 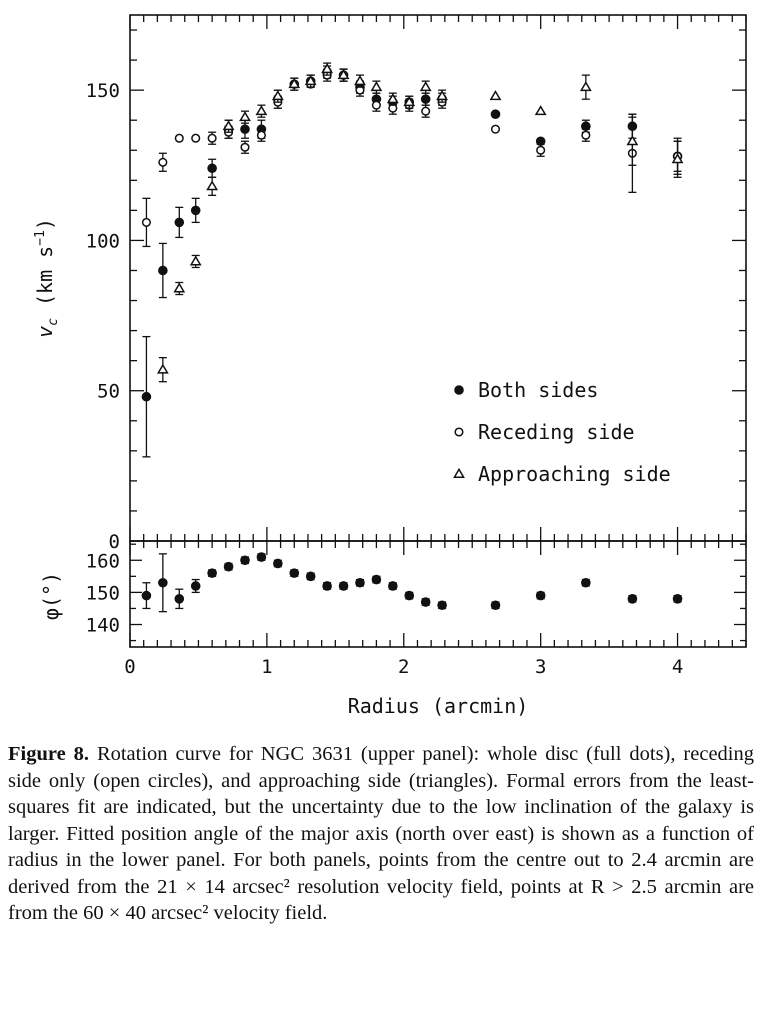 I want to click on lower-frame, so click(x=438, y=594).